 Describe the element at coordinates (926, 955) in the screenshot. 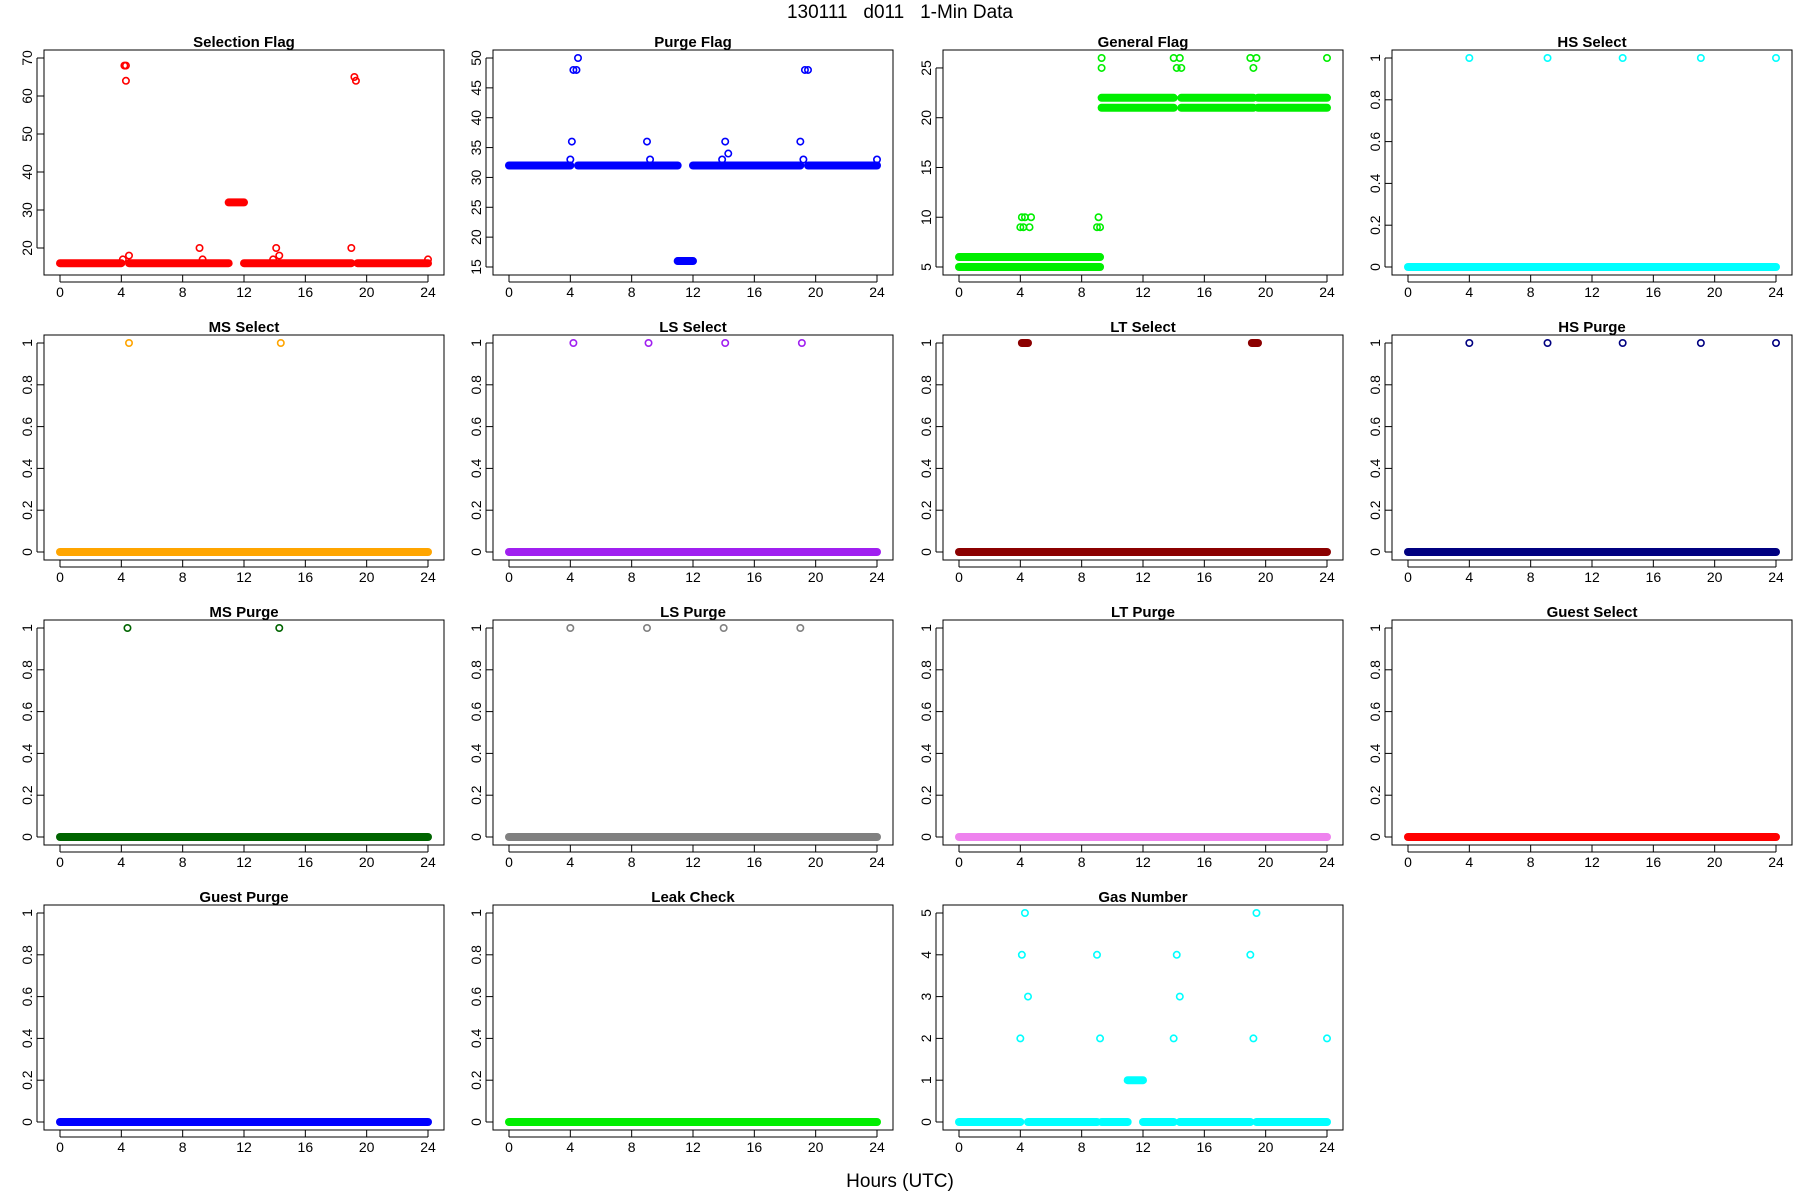

I see `y-tick-label: 4` at that location.